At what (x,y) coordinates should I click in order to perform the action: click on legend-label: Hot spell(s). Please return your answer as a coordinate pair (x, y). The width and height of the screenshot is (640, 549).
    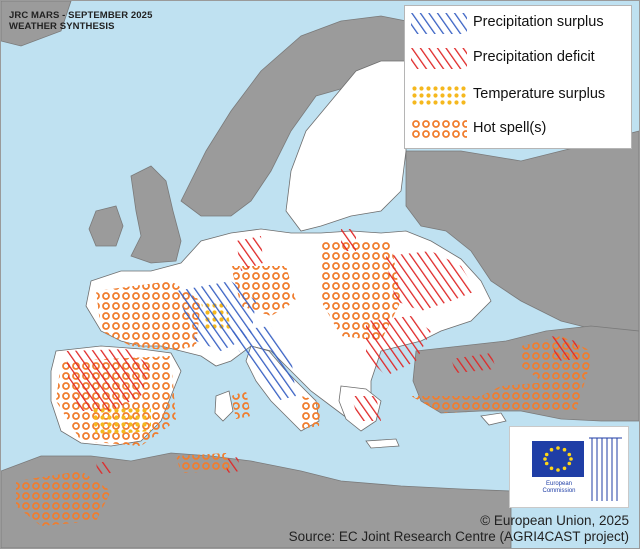
    Looking at the image, I should click on (510, 128).